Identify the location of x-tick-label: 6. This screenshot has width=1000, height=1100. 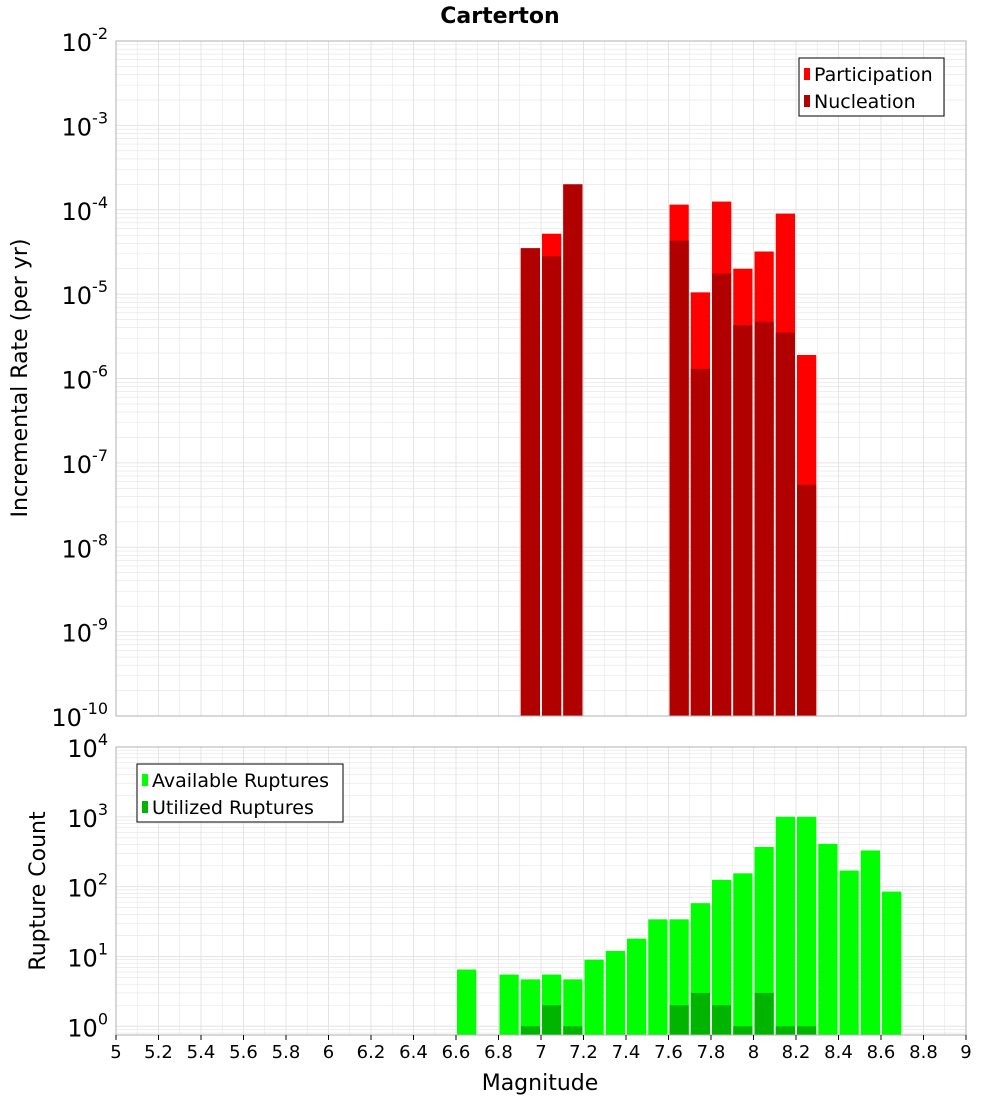
(328, 1052).